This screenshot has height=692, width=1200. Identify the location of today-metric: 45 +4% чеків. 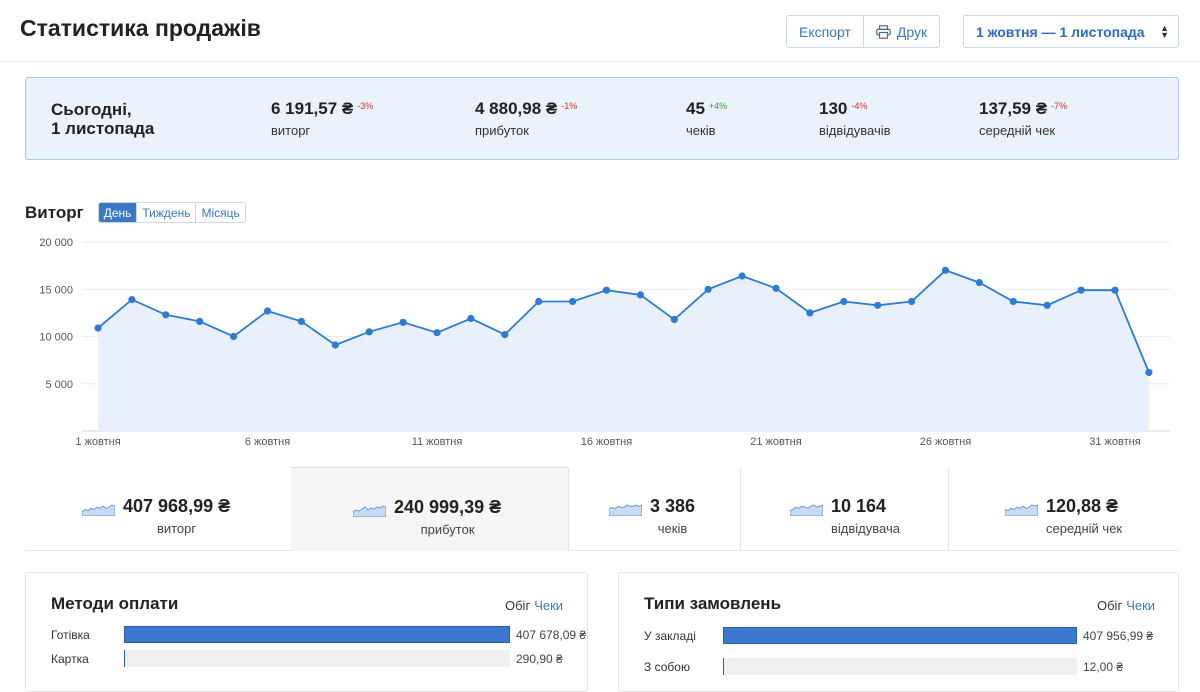
(706, 118).